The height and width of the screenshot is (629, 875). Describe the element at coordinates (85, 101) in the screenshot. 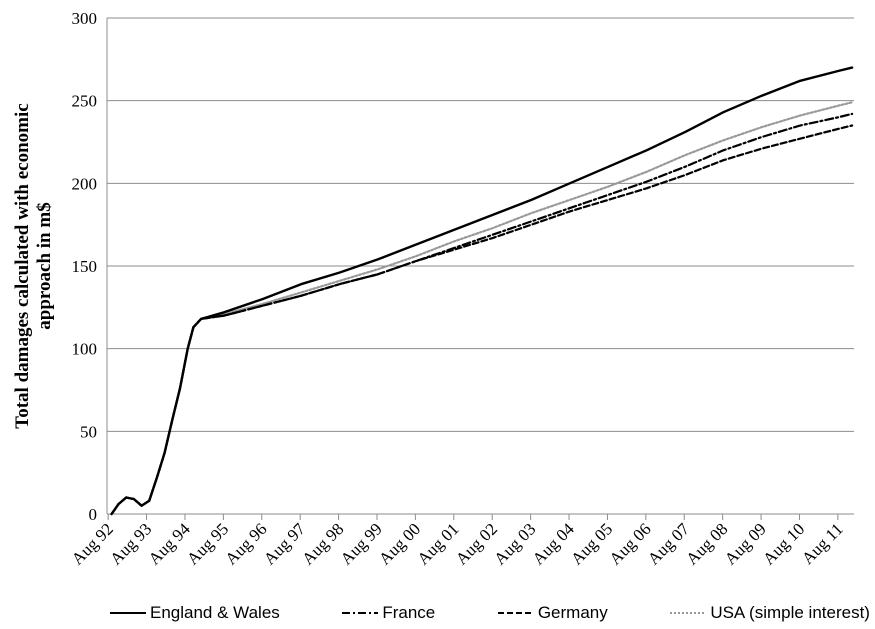

I see `y-tick-label-250: 250` at that location.